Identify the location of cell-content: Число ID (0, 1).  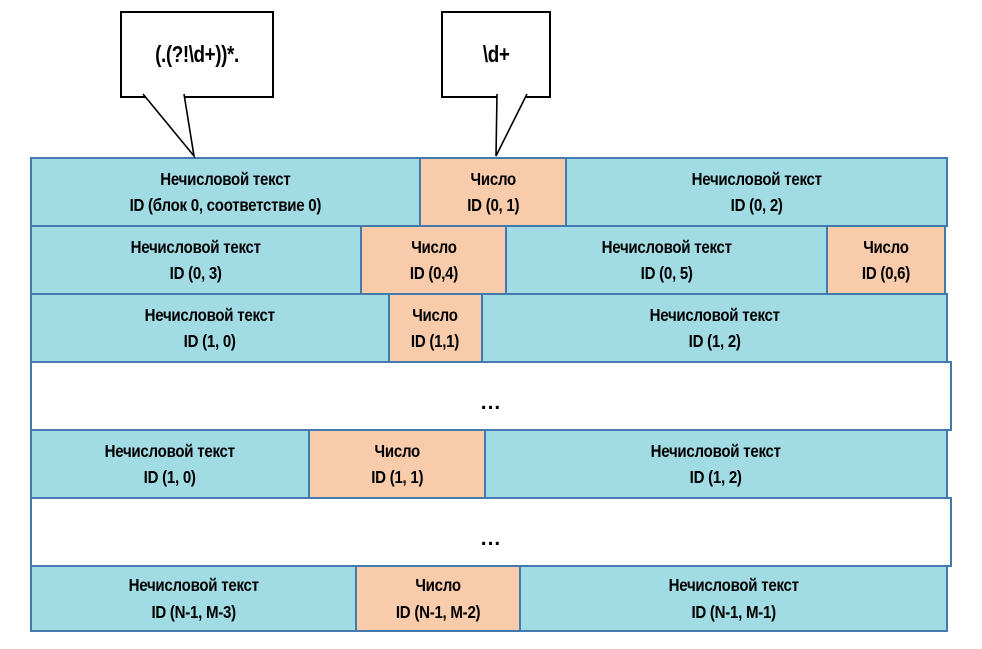
(493, 192).